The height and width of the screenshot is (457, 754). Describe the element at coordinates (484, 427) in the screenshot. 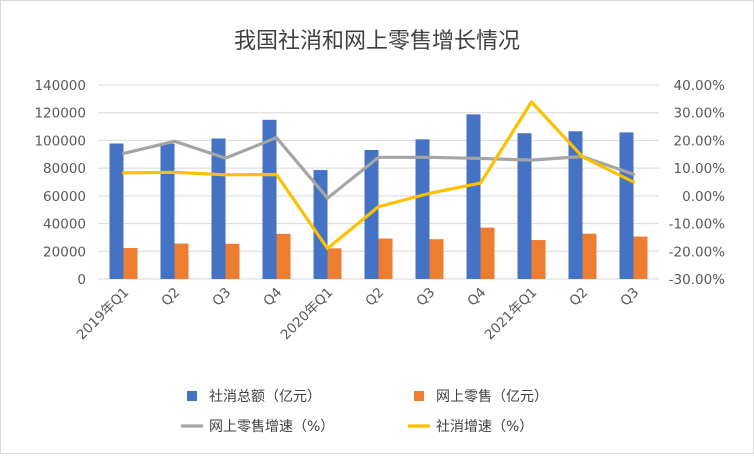

I see `legend-label: 社消增速（%）` at that location.